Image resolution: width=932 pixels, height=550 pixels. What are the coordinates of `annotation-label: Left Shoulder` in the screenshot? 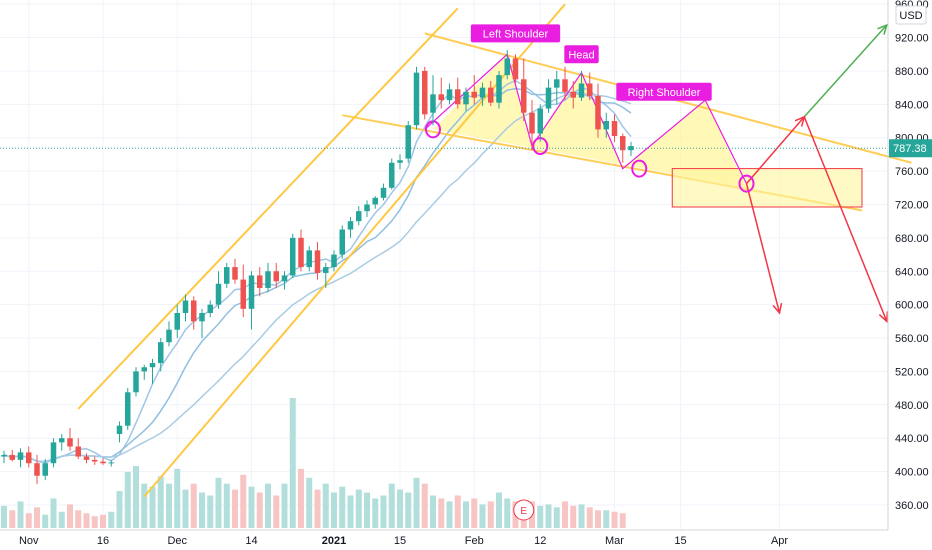 It's located at (516, 34).